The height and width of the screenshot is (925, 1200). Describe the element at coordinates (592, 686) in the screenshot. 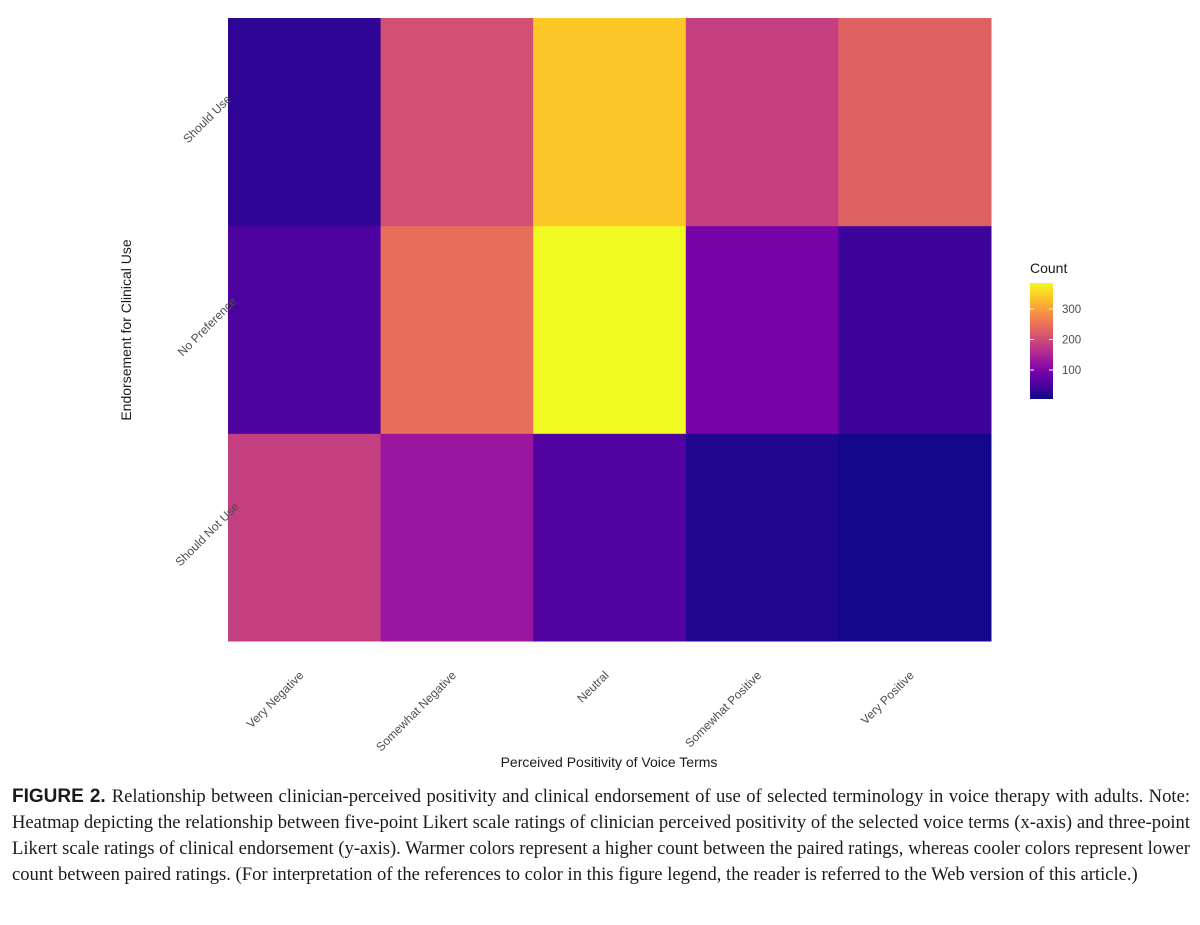

I see `x-tick-label: Neutral` at that location.